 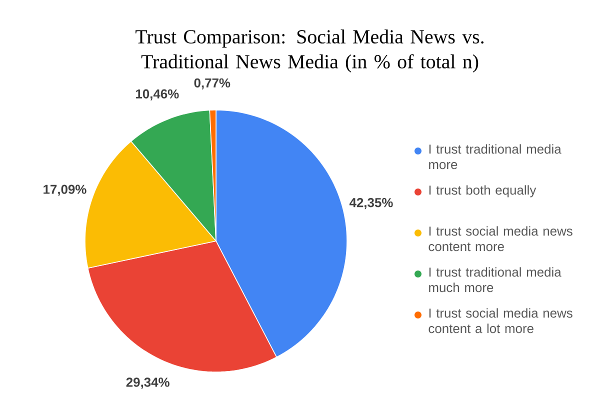 What do you see at coordinates (65, 190) in the screenshot?
I see `data-label: 17,09%` at bounding box center [65, 190].